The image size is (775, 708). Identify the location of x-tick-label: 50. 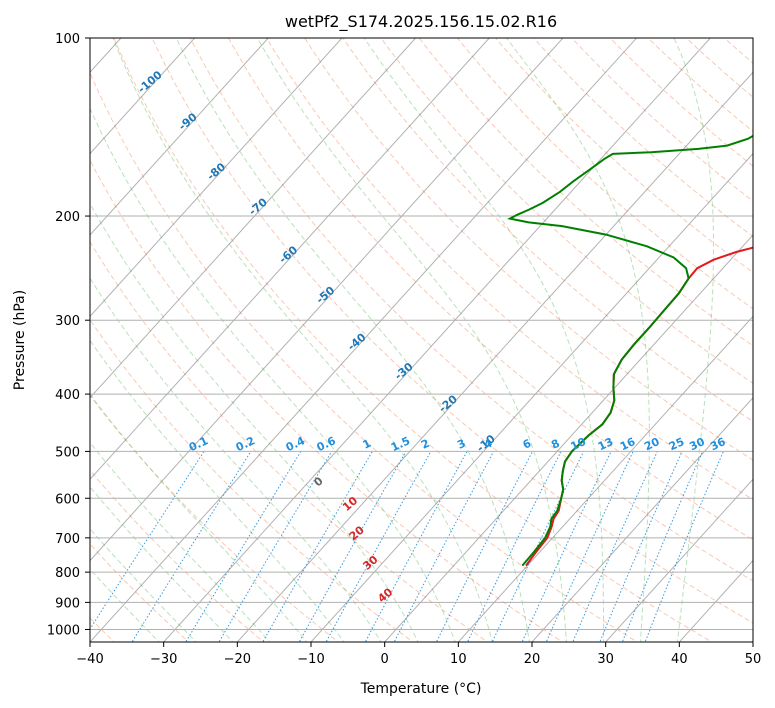
(753, 659).